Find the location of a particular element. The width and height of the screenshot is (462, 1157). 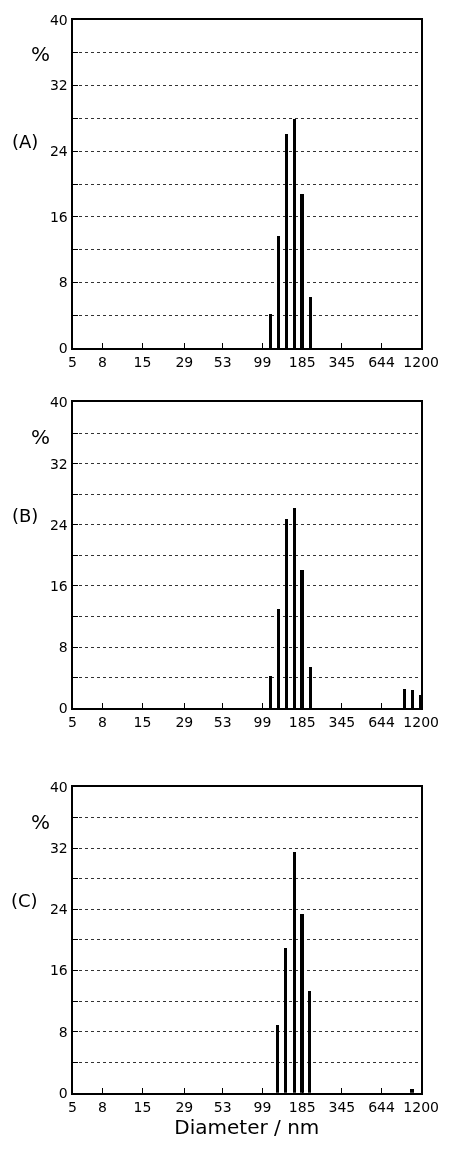

text: (A) is located at coordinates (25, 141).